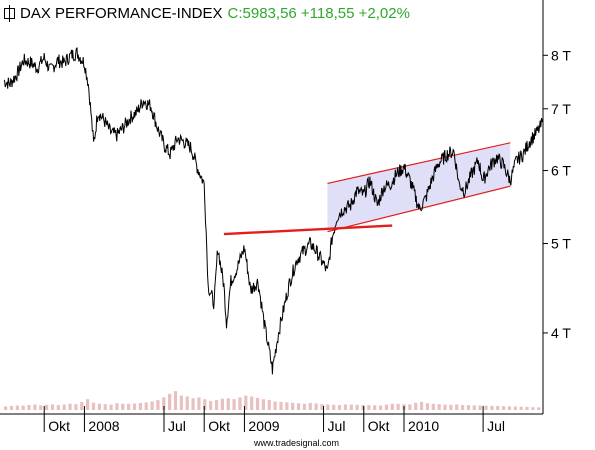 This screenshot has width=595, height=450. What do you see at coordinates (318, 13) in the screenshot?
I see `quote-readout: C:5983,56 +118,55 +2,02%` at bounding box center [318, 13].